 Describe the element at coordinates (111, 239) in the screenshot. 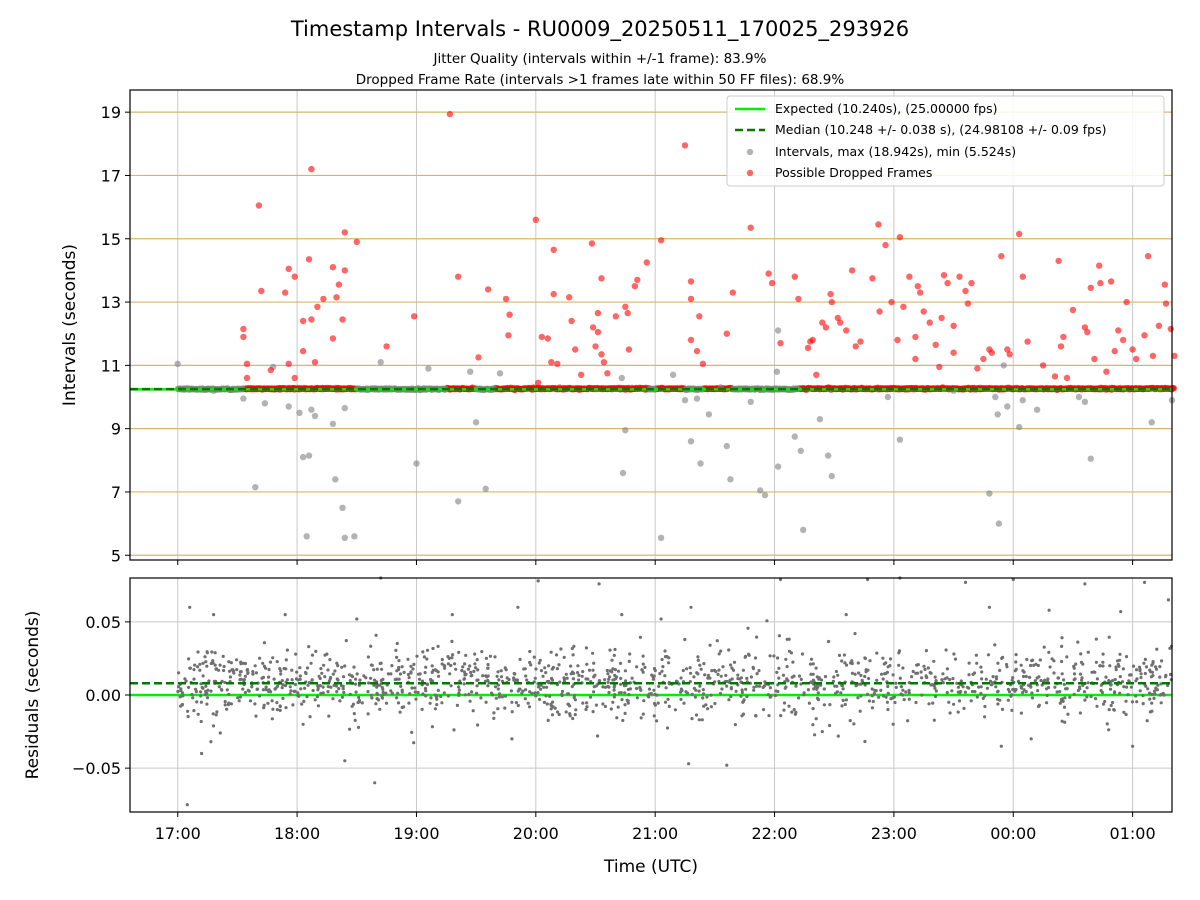

I see `y-tick-label: 15` at that location.